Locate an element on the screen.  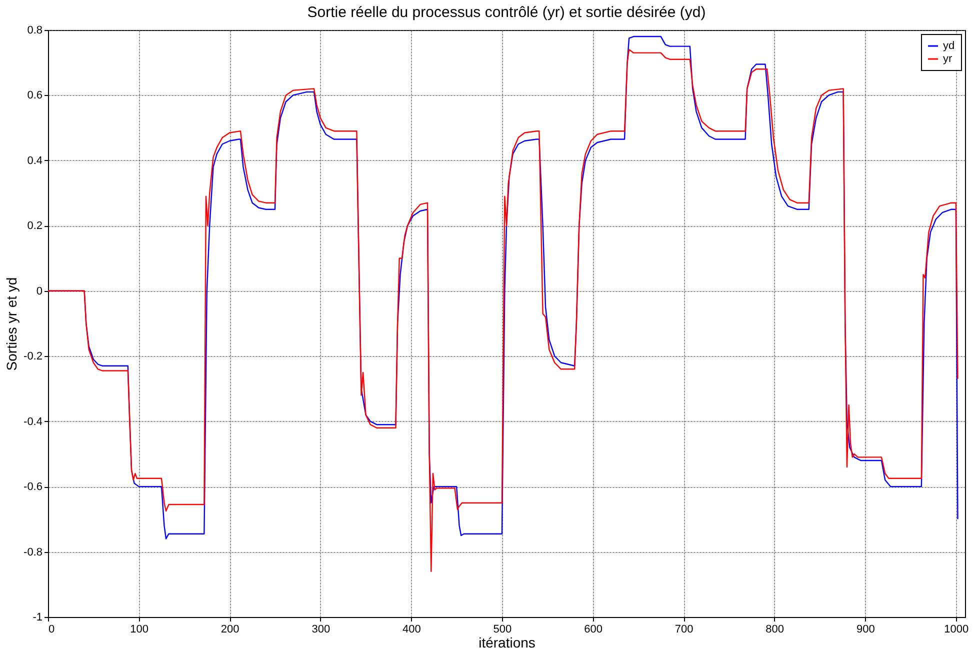
y-tick-label: 0.2 is located at coordinates (34, 226).